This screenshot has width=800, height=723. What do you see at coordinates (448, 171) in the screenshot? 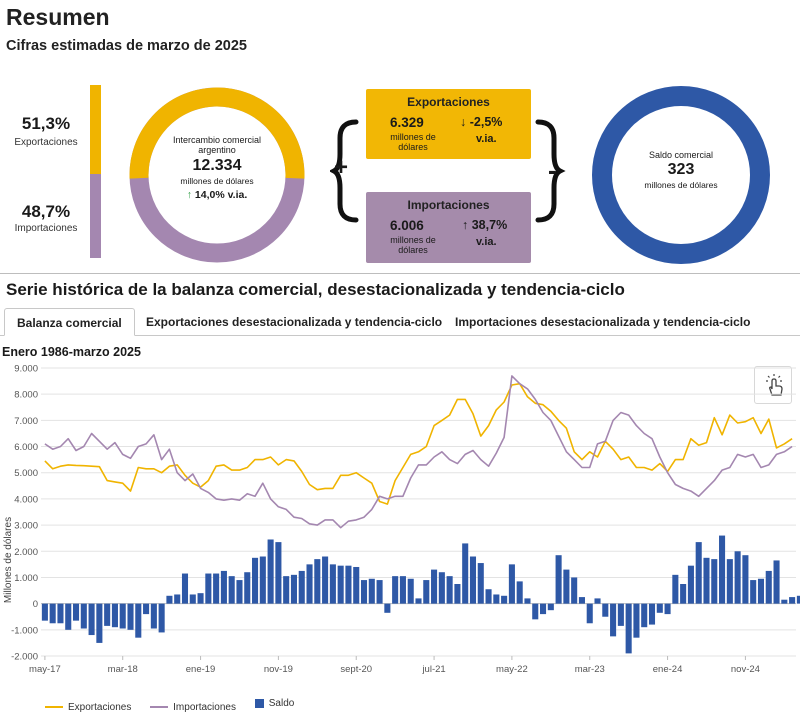
I see `braces` at bounding box center [448, 171].